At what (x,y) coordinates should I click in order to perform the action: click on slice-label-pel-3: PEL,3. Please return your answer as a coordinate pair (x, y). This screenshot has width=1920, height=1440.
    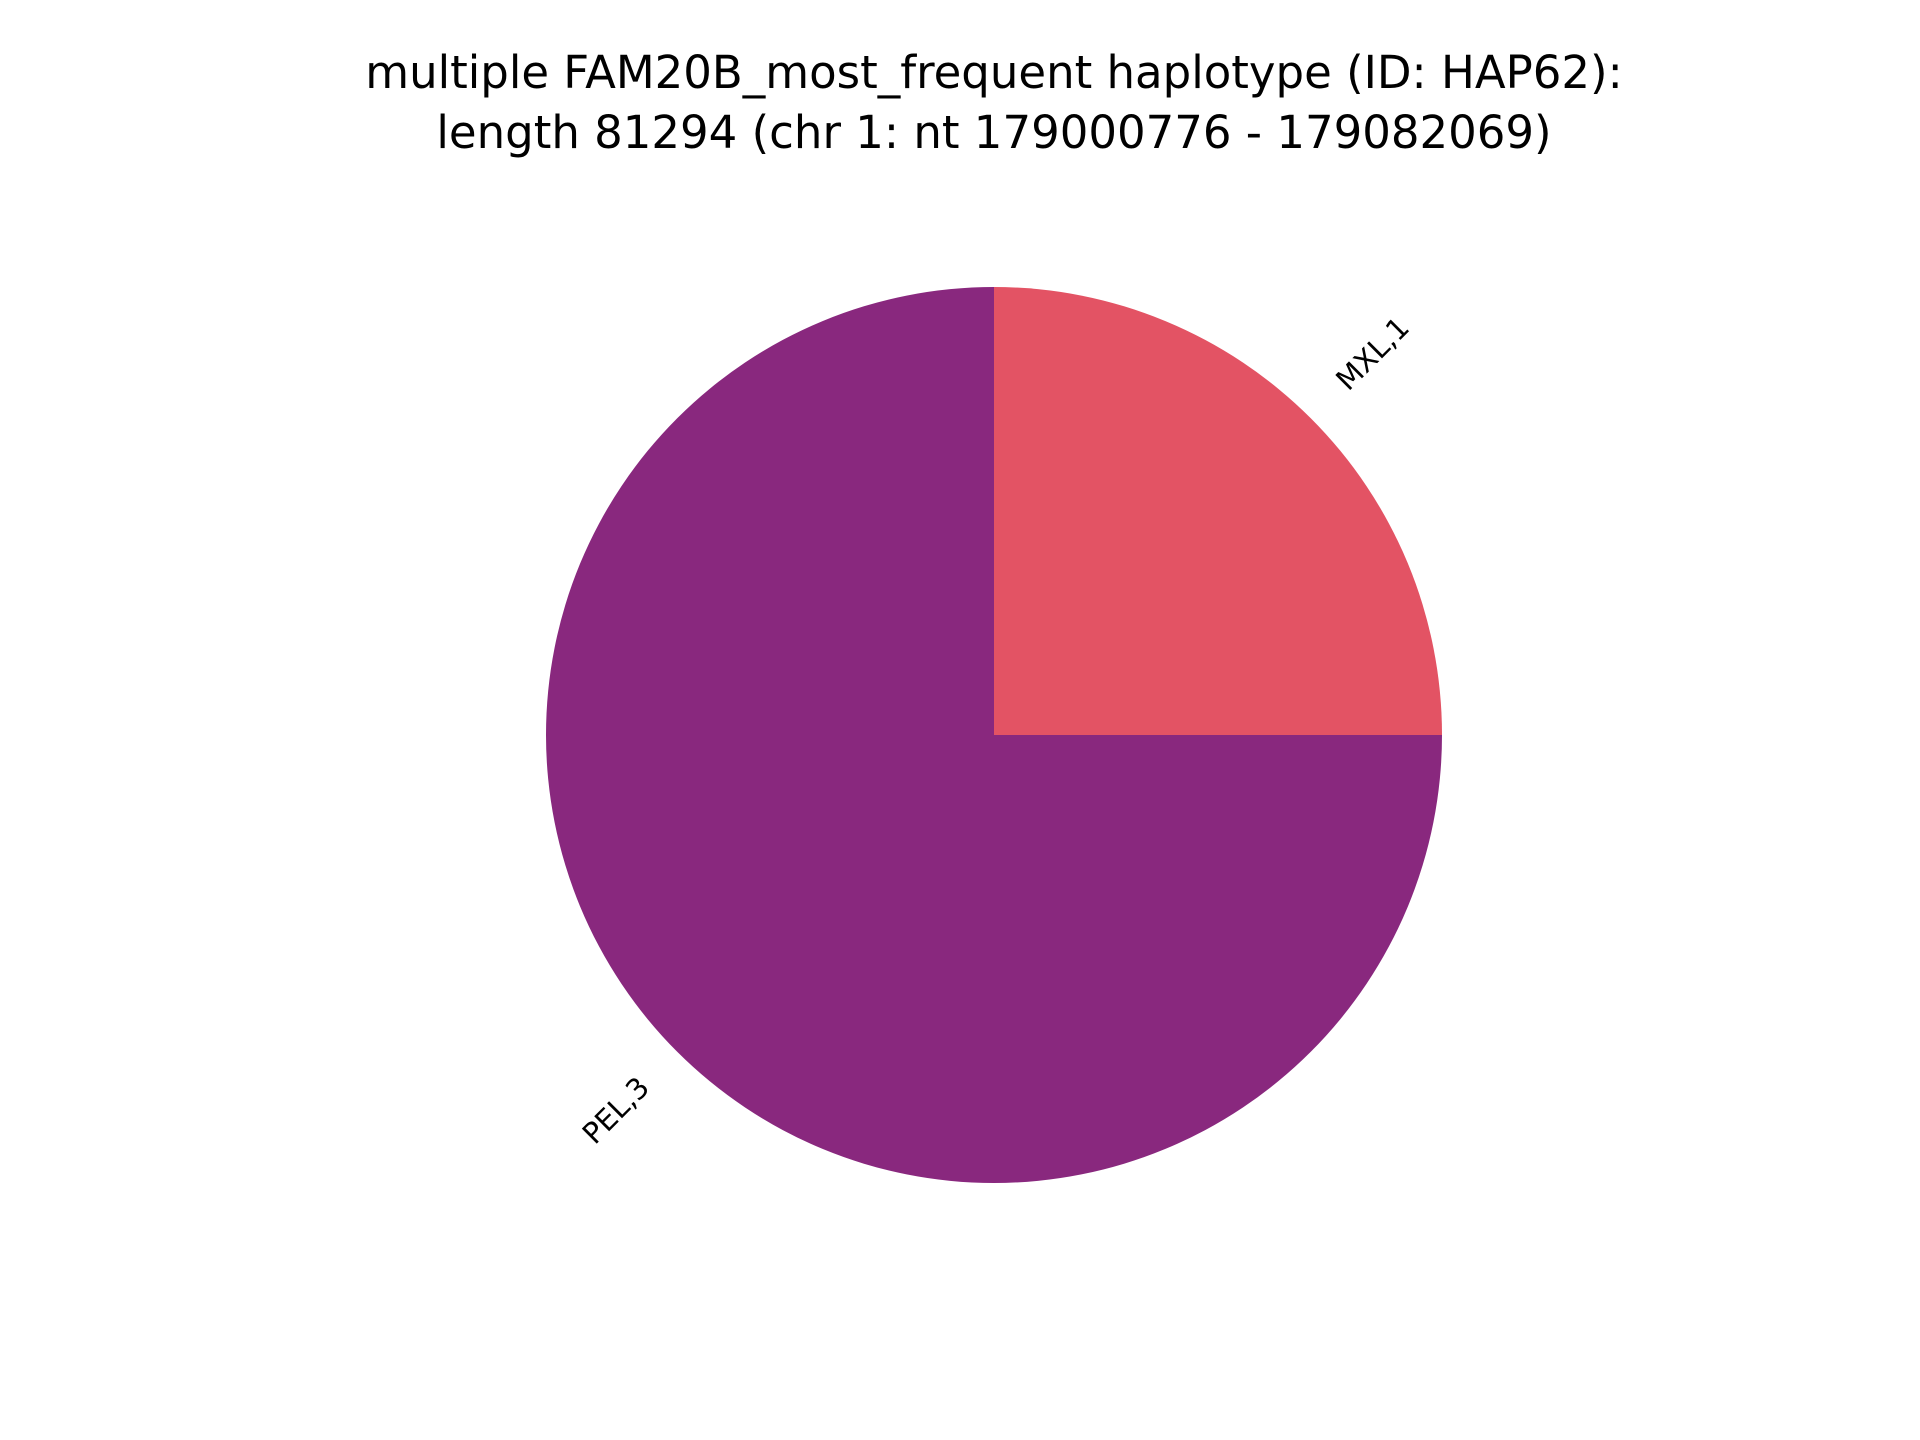
    Looking at the image, I should click on (616, 1110).